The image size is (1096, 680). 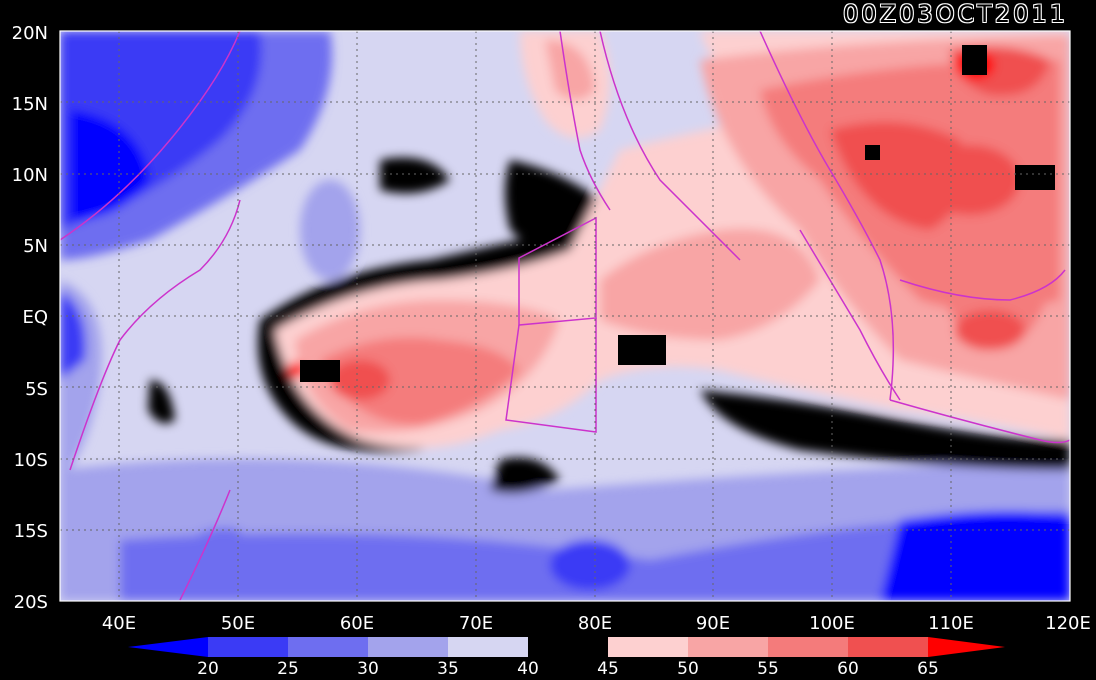 I want to click on colorbar-arrow-low, so click(x=168, y=647).